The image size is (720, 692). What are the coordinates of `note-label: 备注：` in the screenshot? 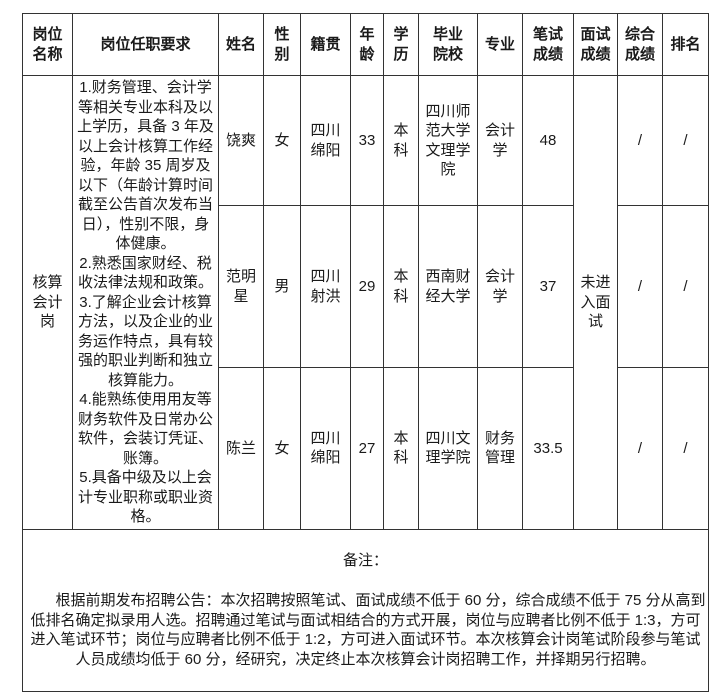 It's located at (365, 560).